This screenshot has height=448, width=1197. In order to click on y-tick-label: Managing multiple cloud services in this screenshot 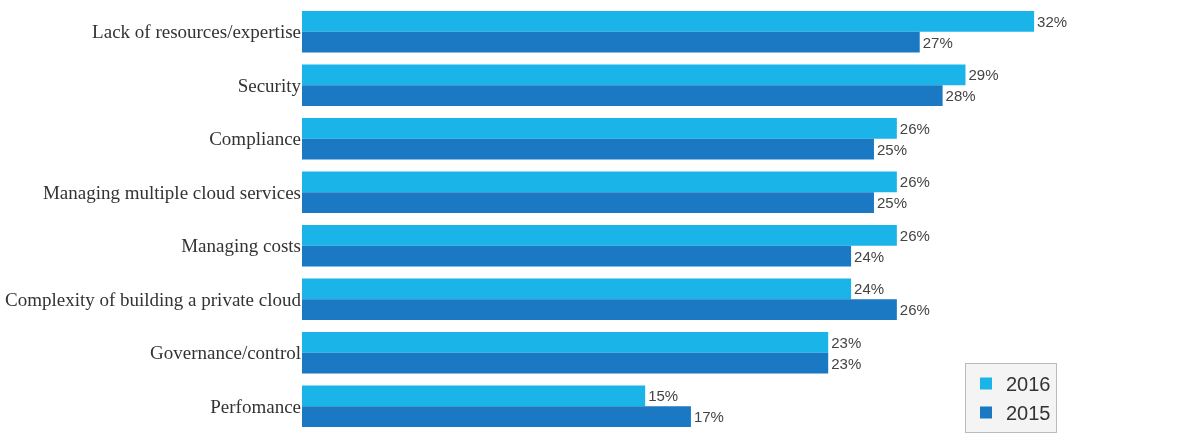, I will do `click(171, 192)`.